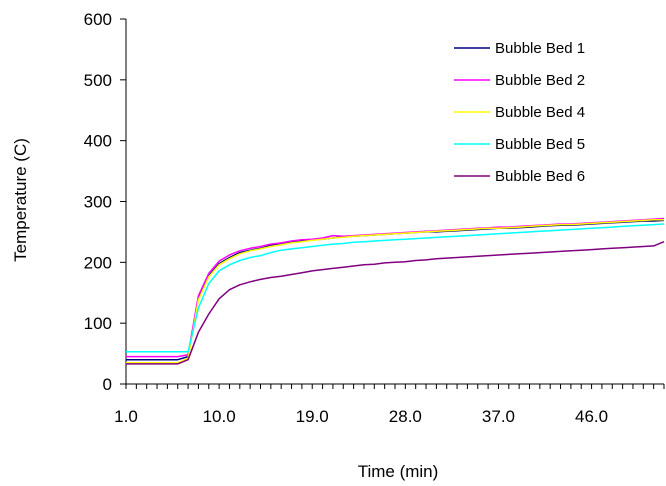 This screenshot has width=666, height=486. What do you see at coordinates (398, 471) in the screenshot?
I see `x-axis-title: Time (min)` at bounding box center [398, 471].